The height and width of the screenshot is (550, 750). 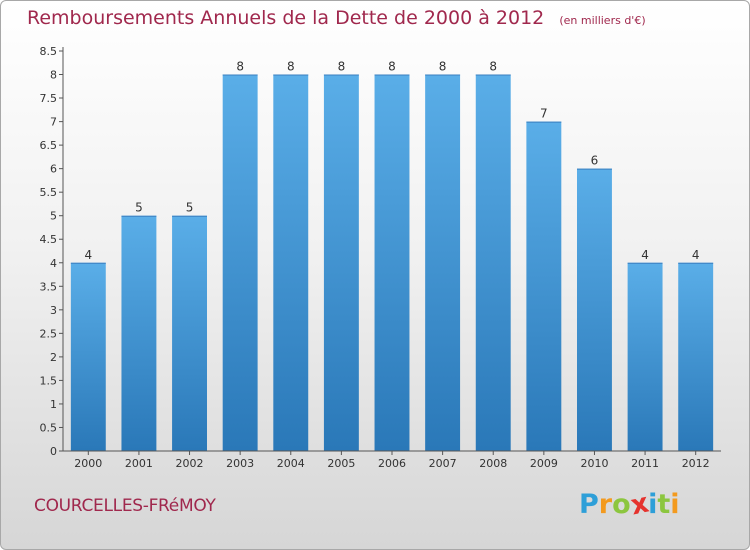 I want to click on x-tick-label-2000: 2000, so click(x=88, y=463).